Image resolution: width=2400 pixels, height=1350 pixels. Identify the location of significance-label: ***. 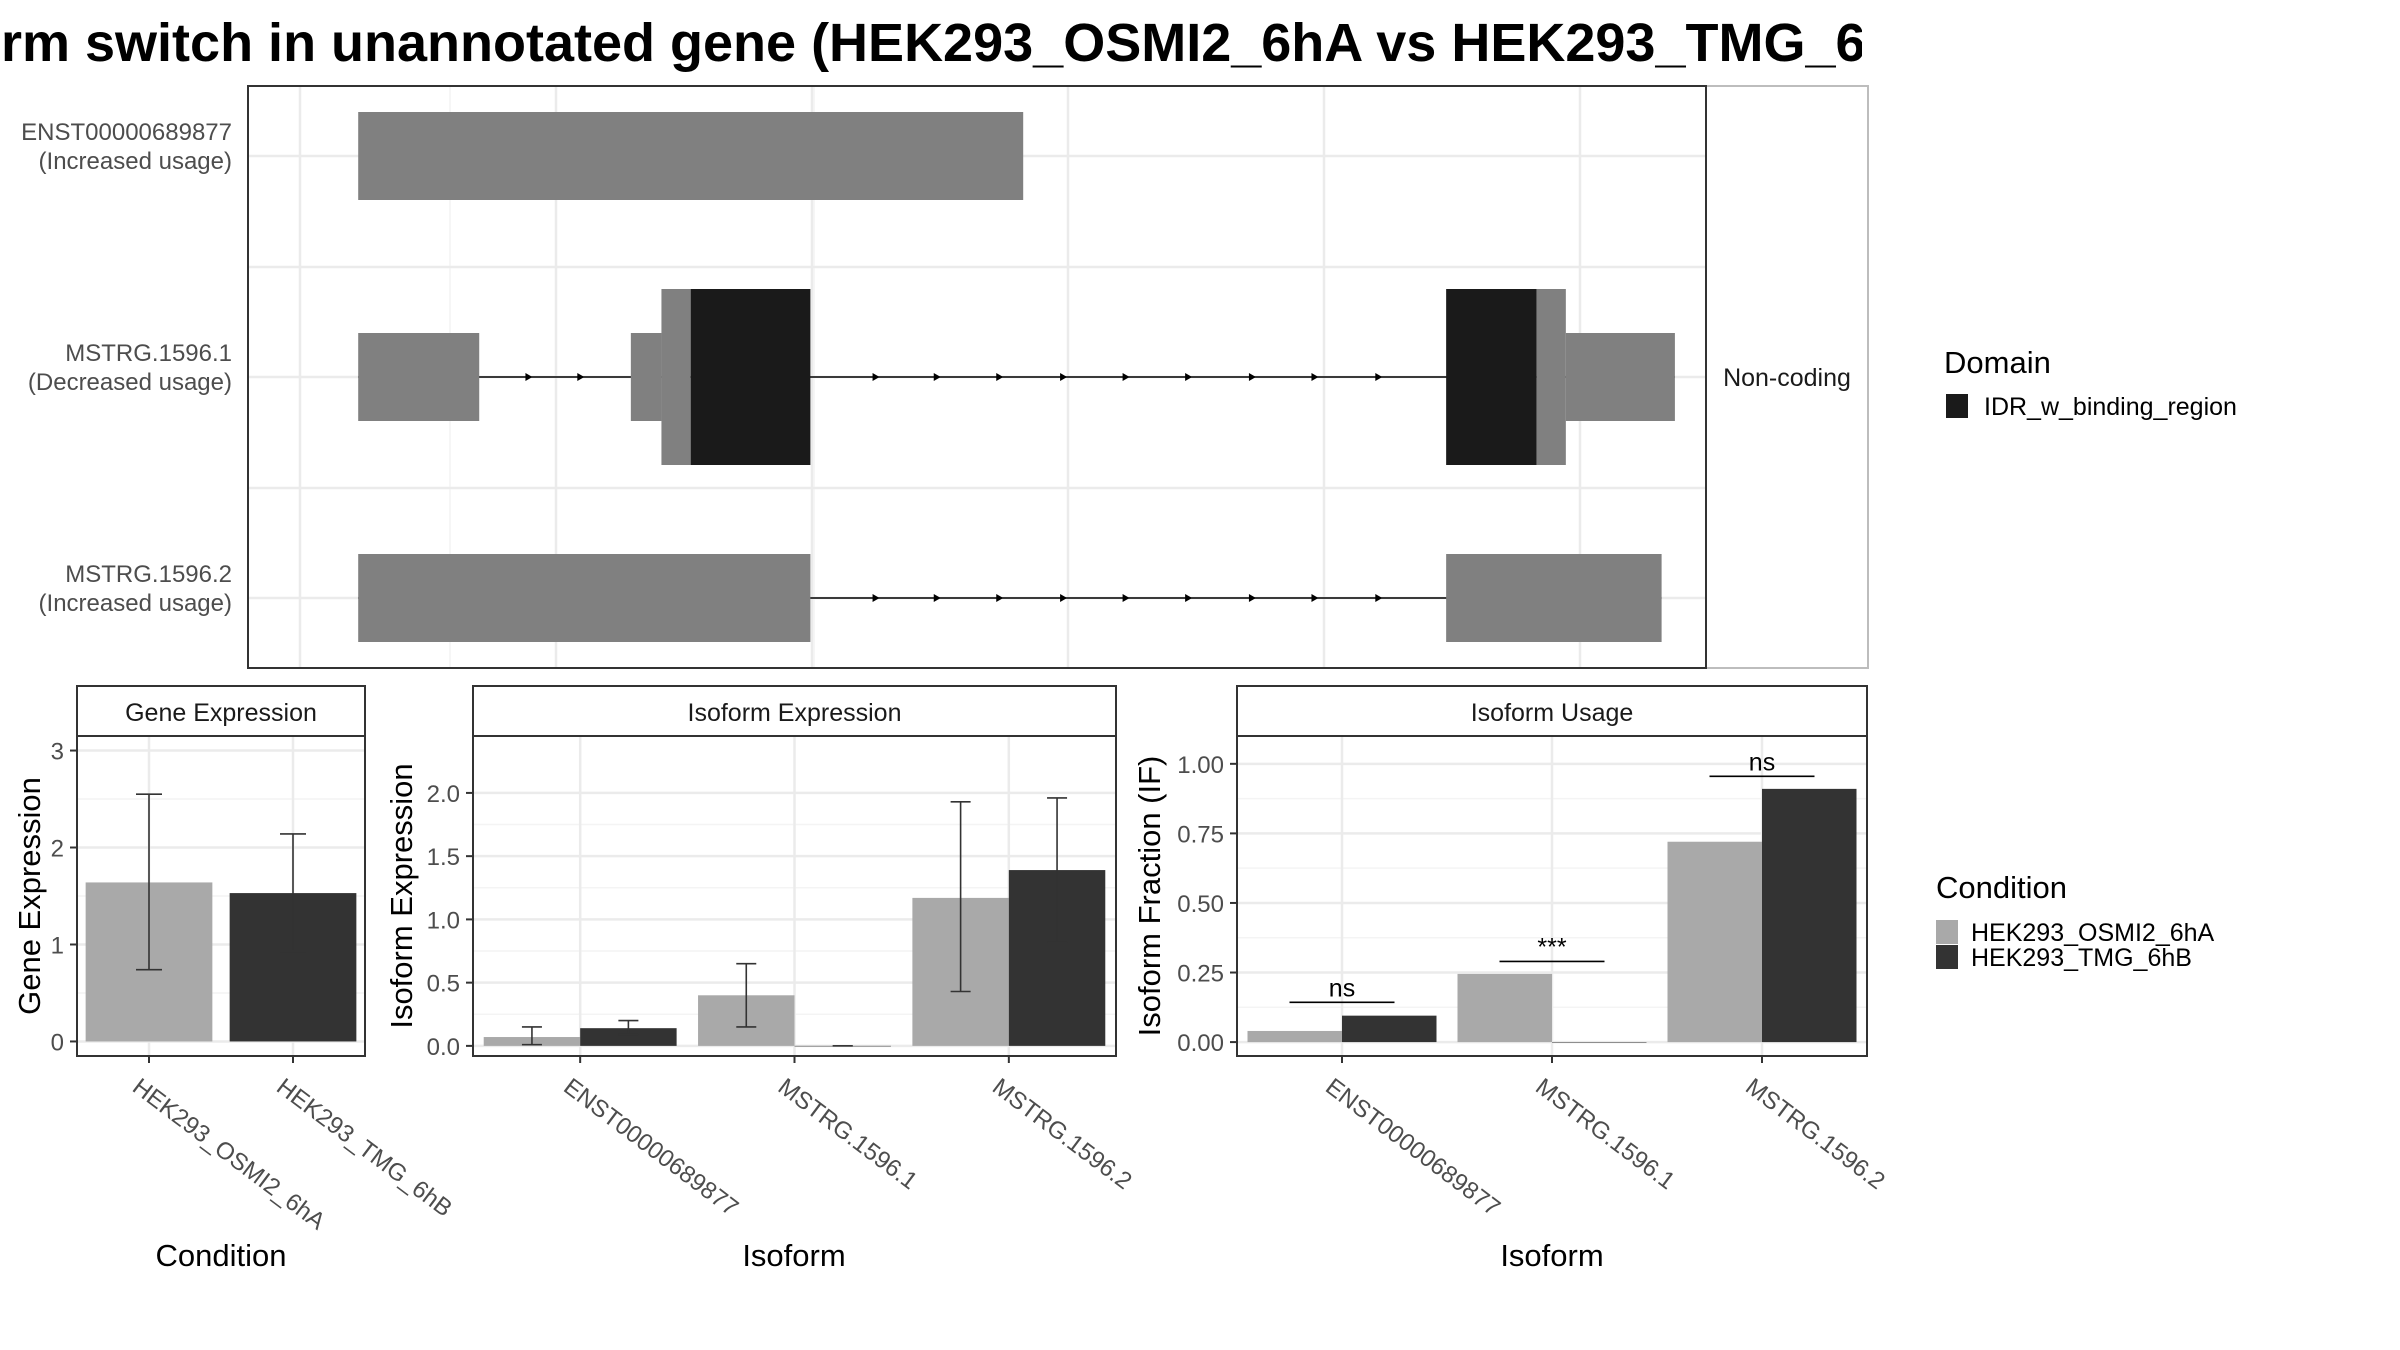
(1551, 947).